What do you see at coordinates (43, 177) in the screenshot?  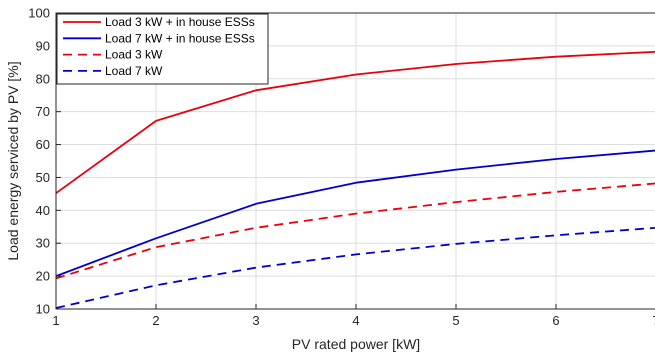 I see `y-tick-label: 50` at bounding box center [43, 177].